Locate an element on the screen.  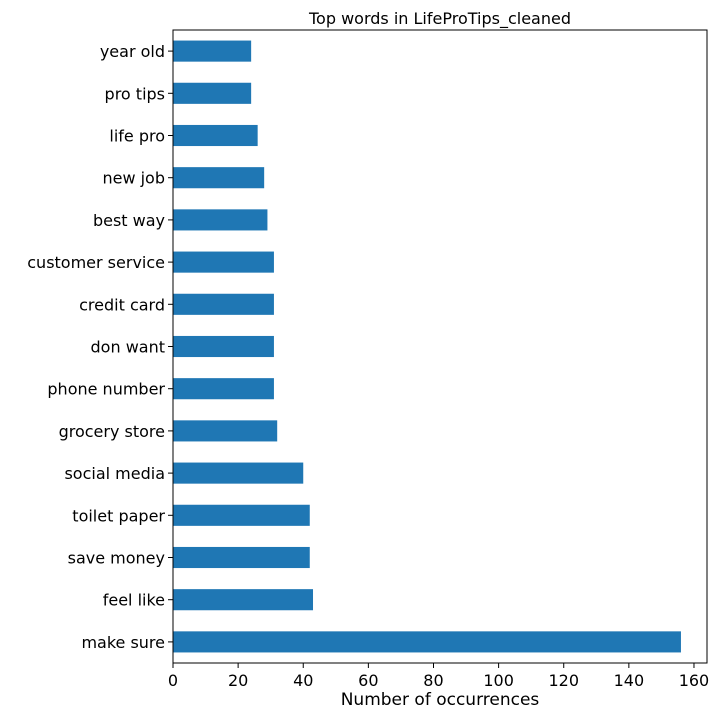
y-tick-label: toilet paper is located at coordinates (118, 515).